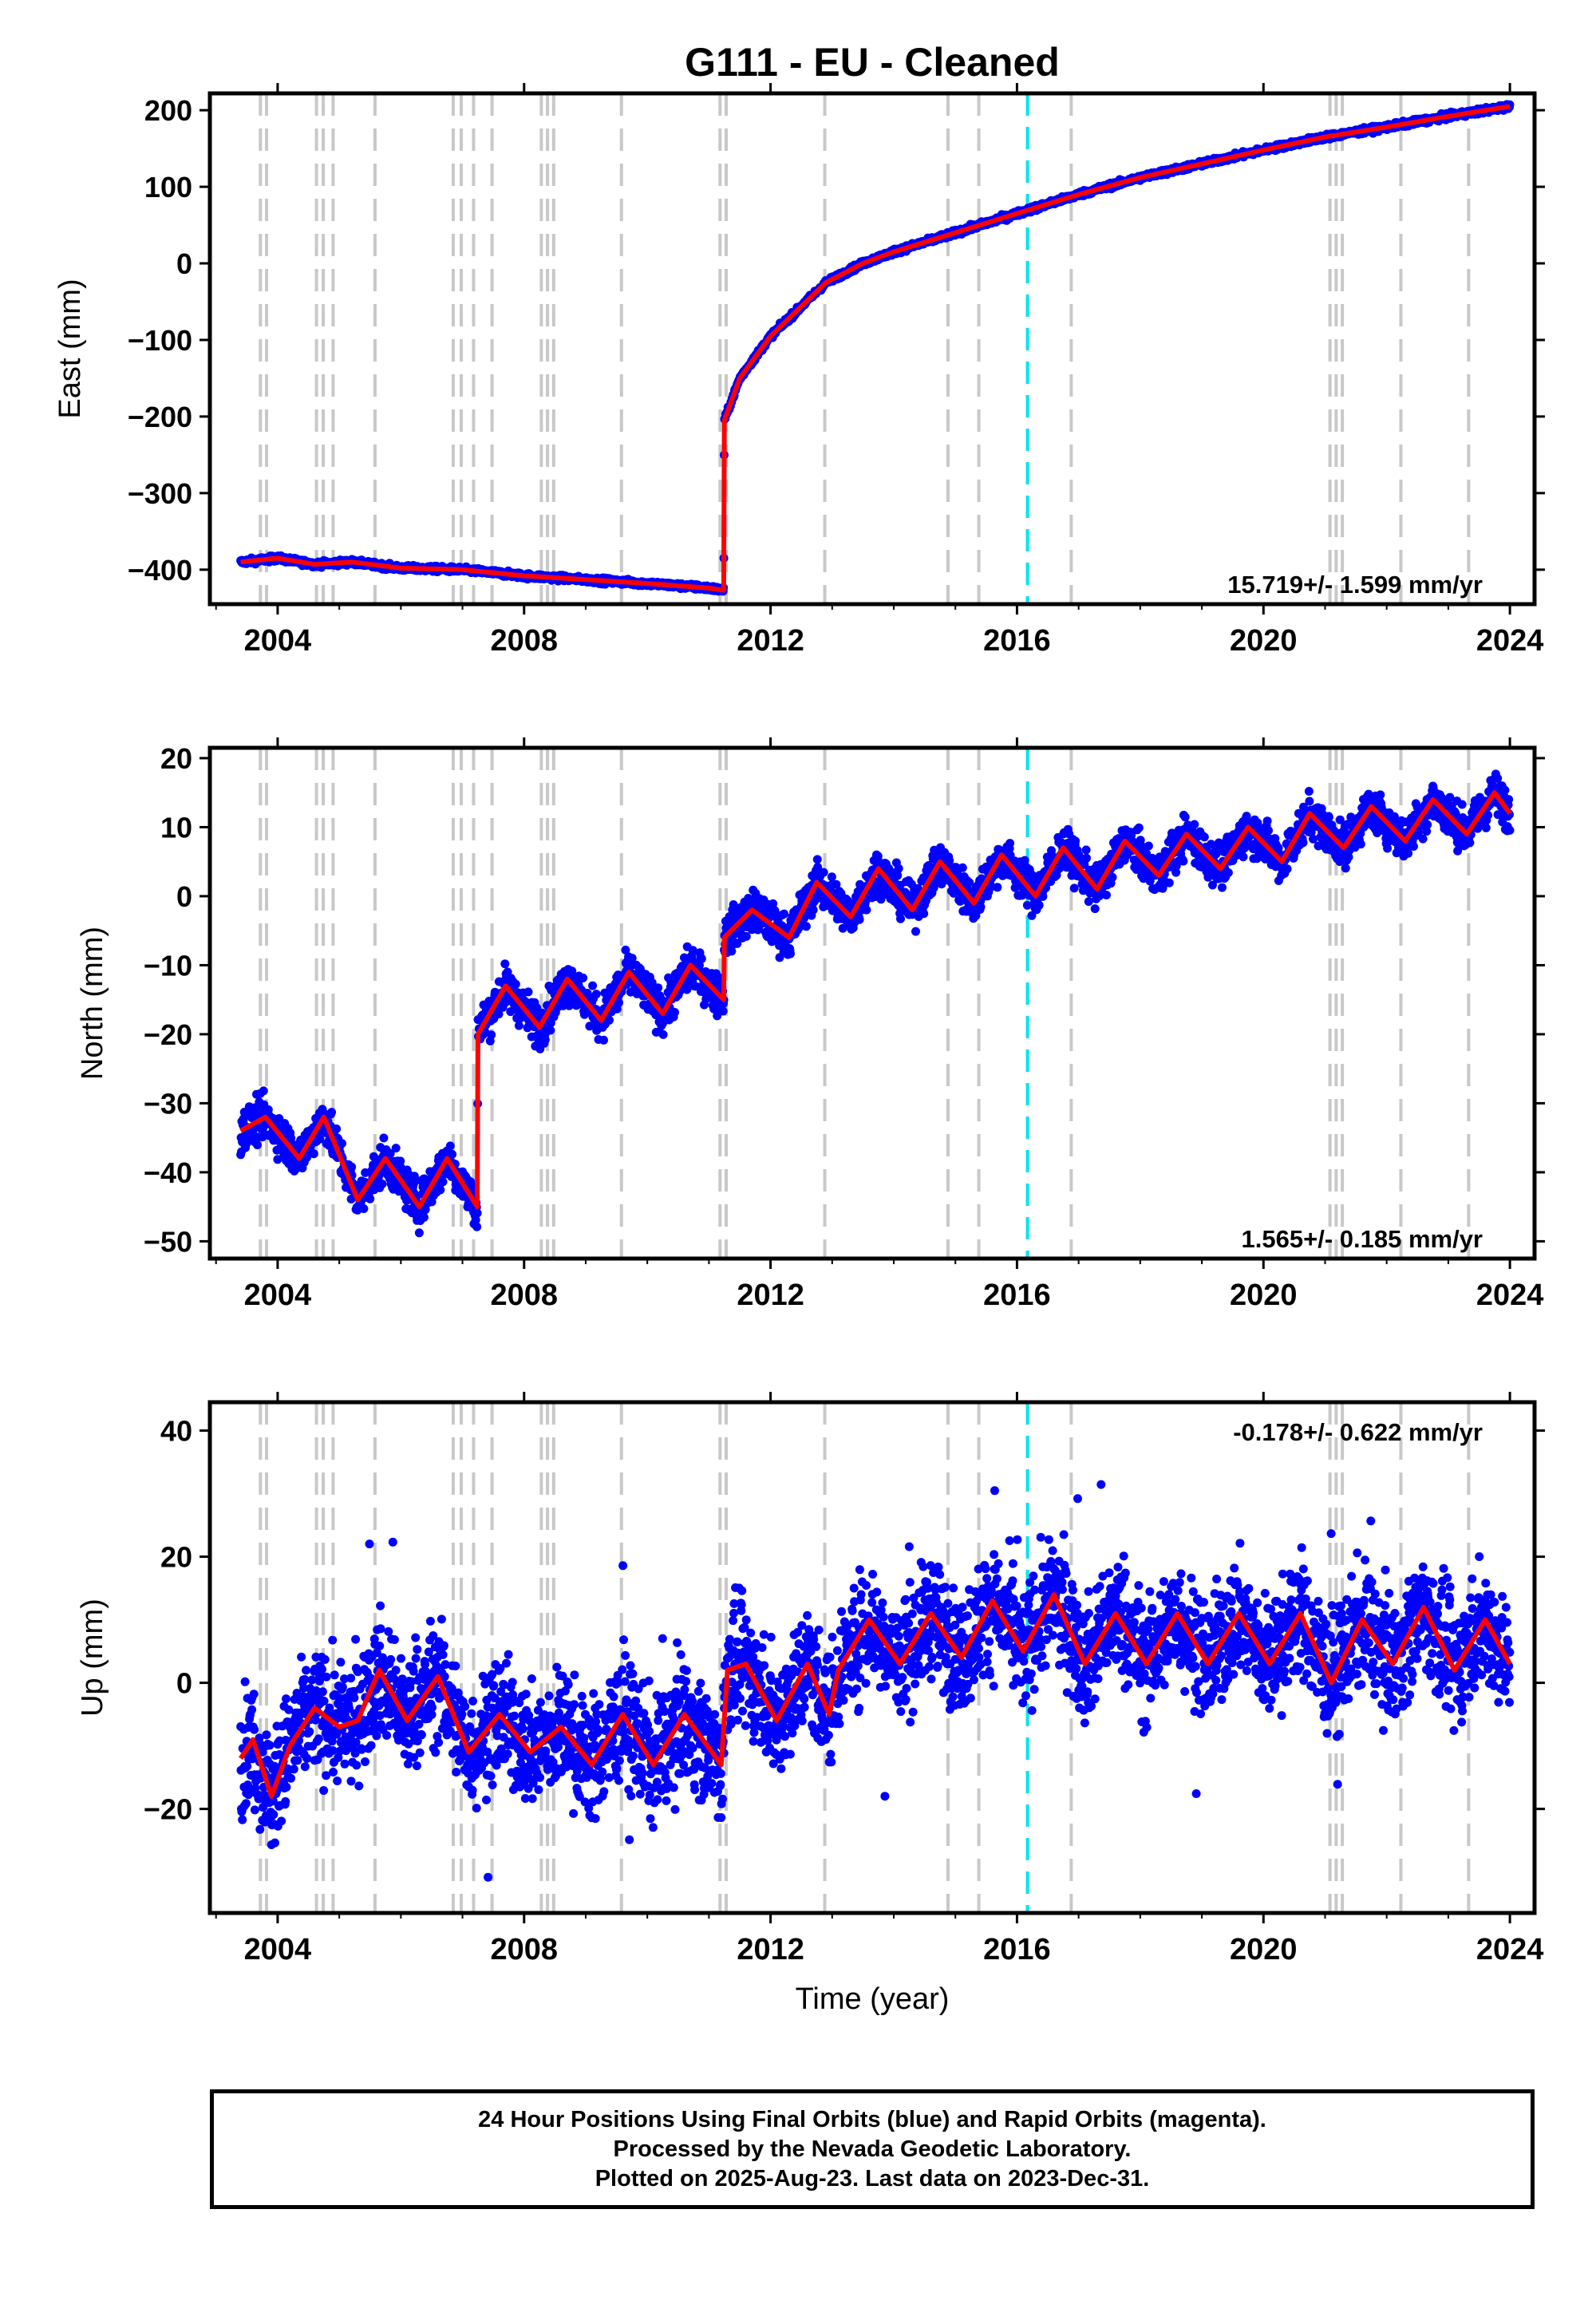 Image resolution: width=1596 pixels, height=2316 pixels. I want to click on y-tick-label: −300, so click(160, 493).